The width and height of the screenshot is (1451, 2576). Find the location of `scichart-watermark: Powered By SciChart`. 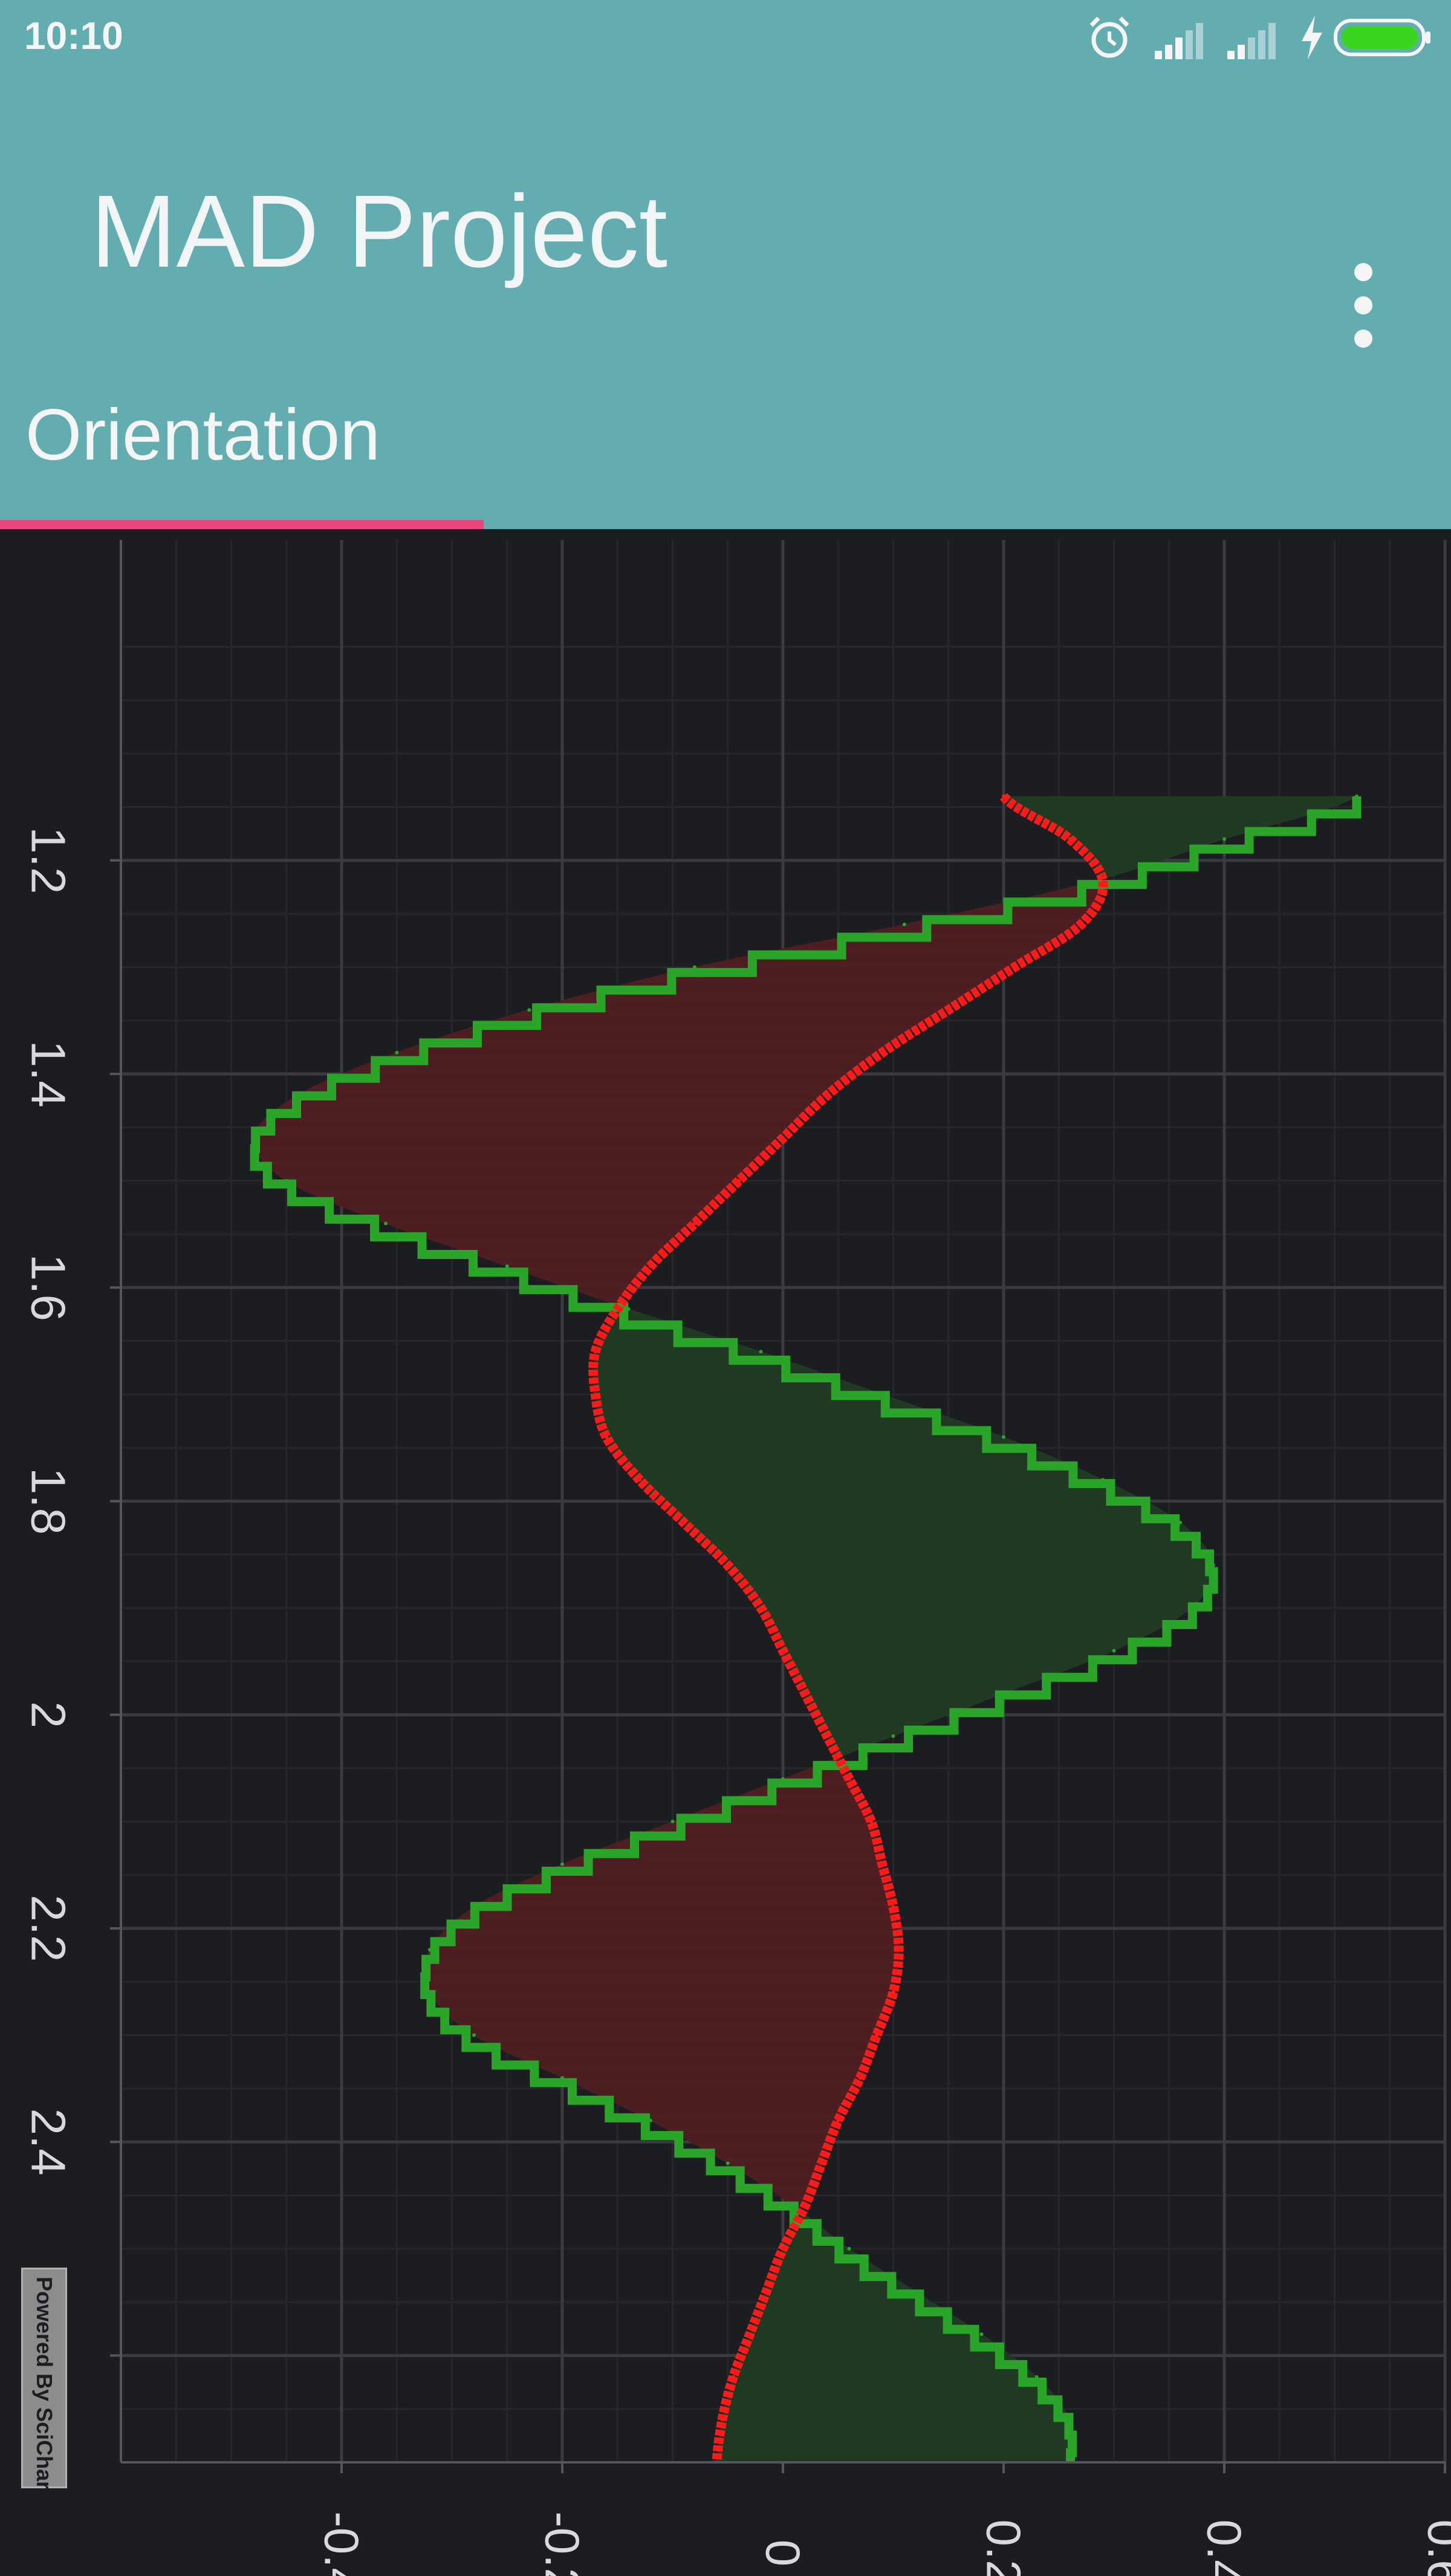

scichart-watermark: Powered By SciChart is located at coordinates (44, 2382).